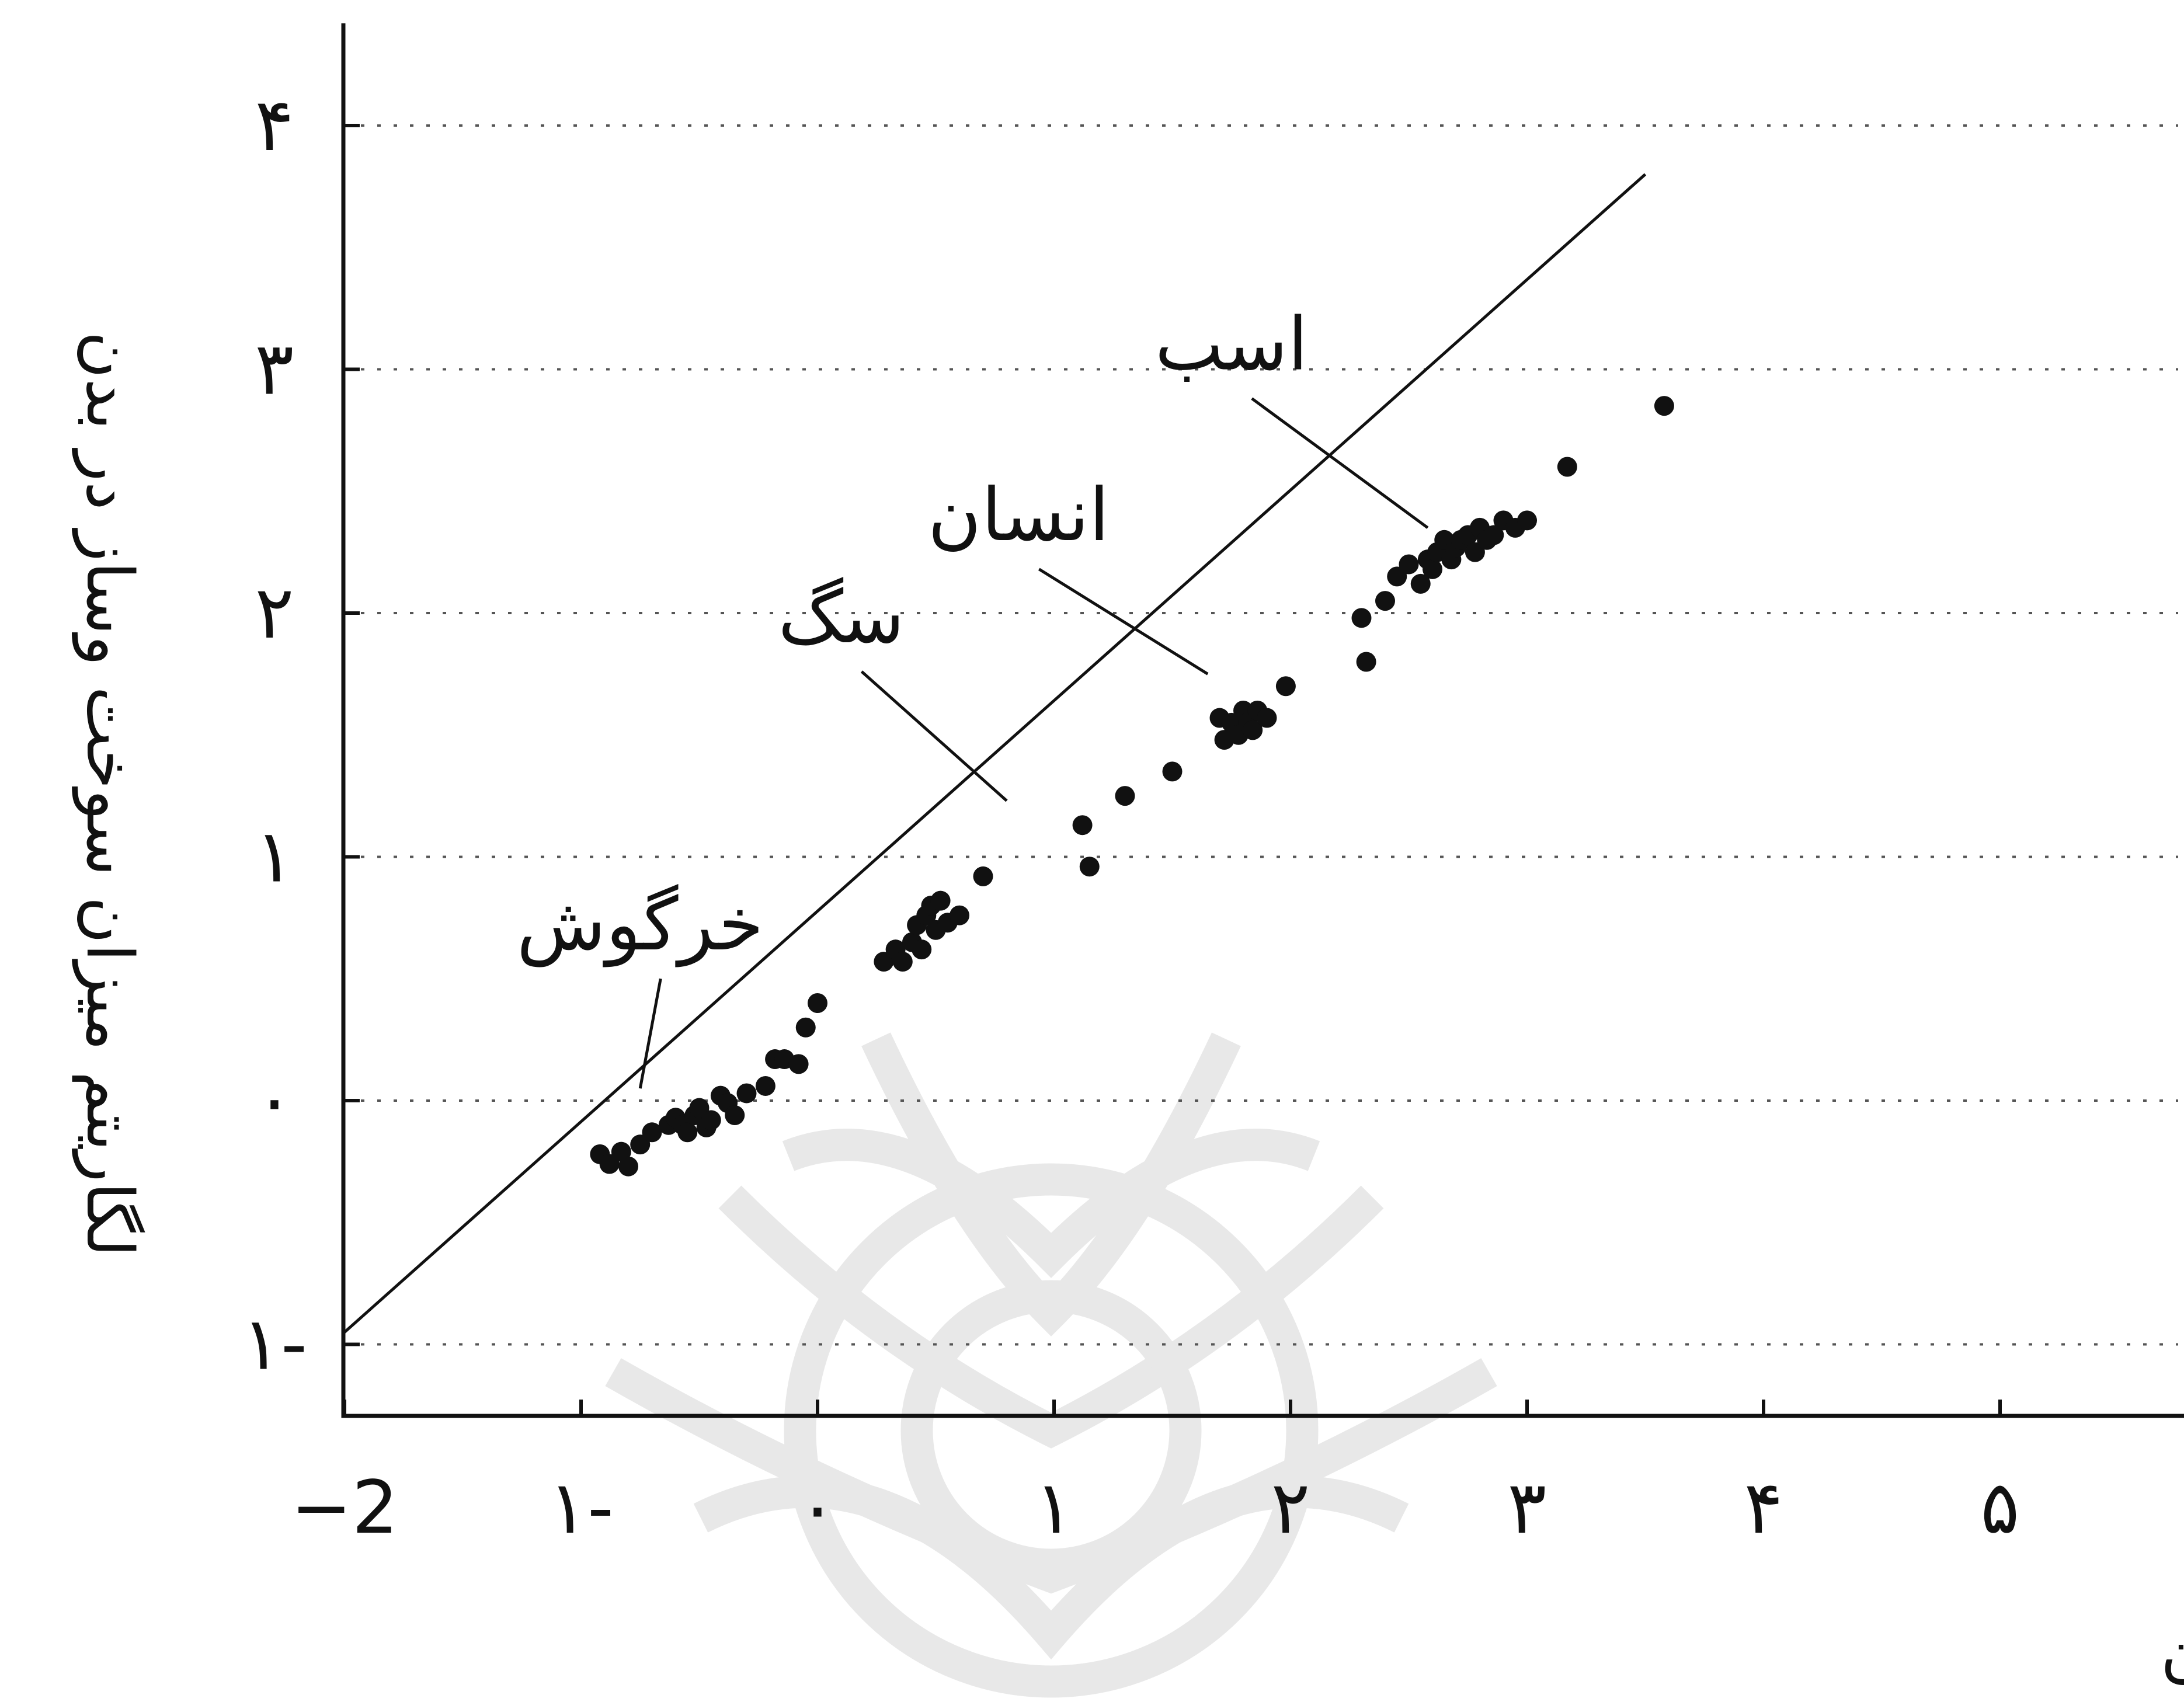 The height and width of the screenshot is (1702, 2184). Describe the element at coordinates (1231, 345) in the screenshot. I see `annotation-horse-label: اسب` at that location.